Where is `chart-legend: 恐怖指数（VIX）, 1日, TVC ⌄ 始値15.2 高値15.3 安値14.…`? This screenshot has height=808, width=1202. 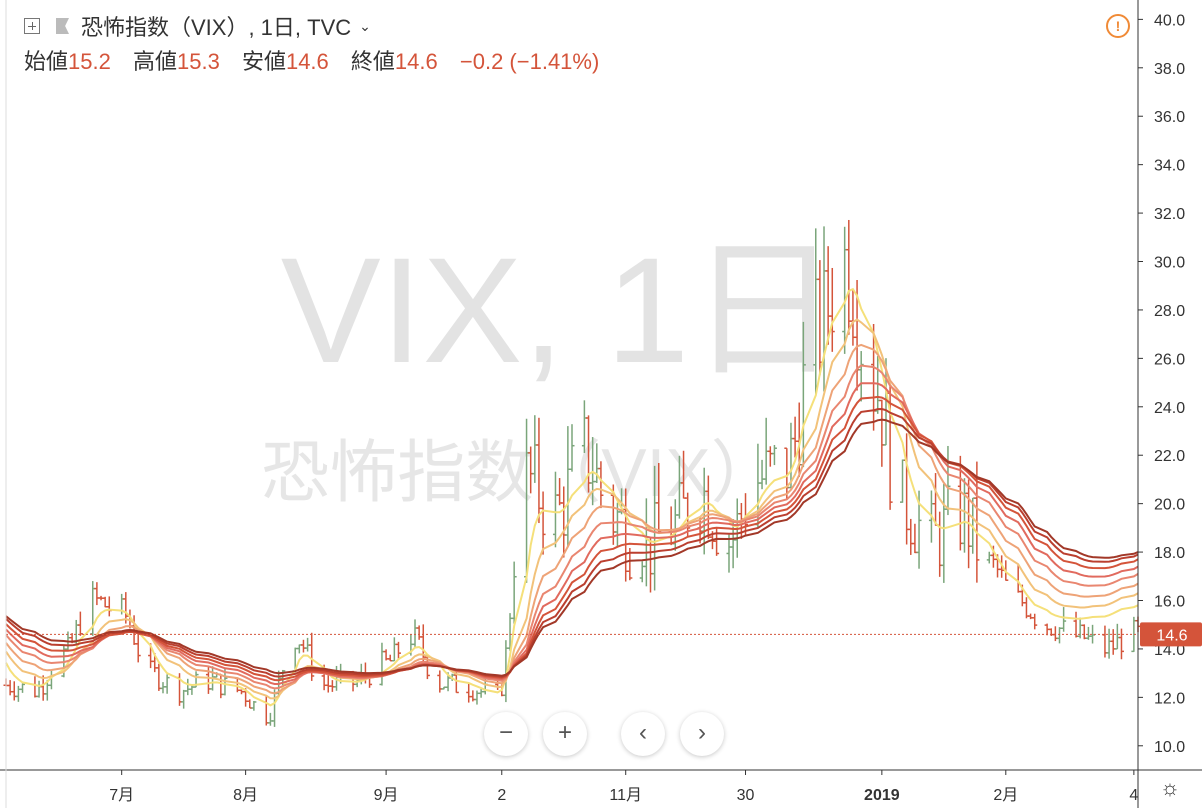 chart-legend: 恐怖指数（VIX）, 1日, TVC ⌄ 始値15.2 高値15.3 安値14.… is located at coordinates (311, 42).